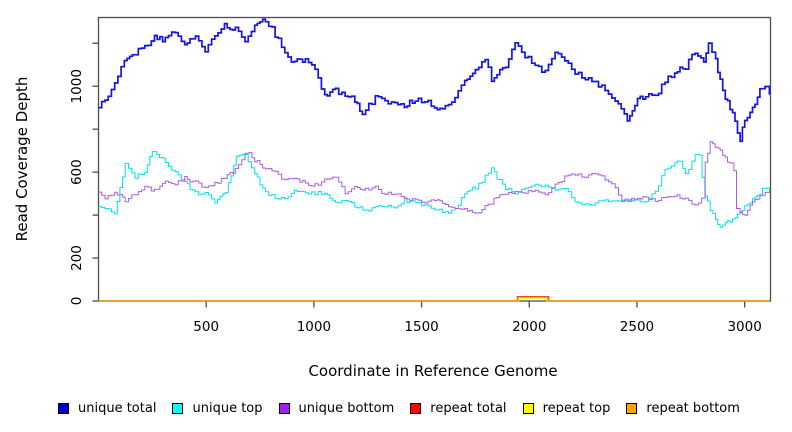 The height and width of the screenshot is (432, 792). Describe the element at coordinates (206, 327) in the screenshot. I see `x-tick-label: 500` at that location.